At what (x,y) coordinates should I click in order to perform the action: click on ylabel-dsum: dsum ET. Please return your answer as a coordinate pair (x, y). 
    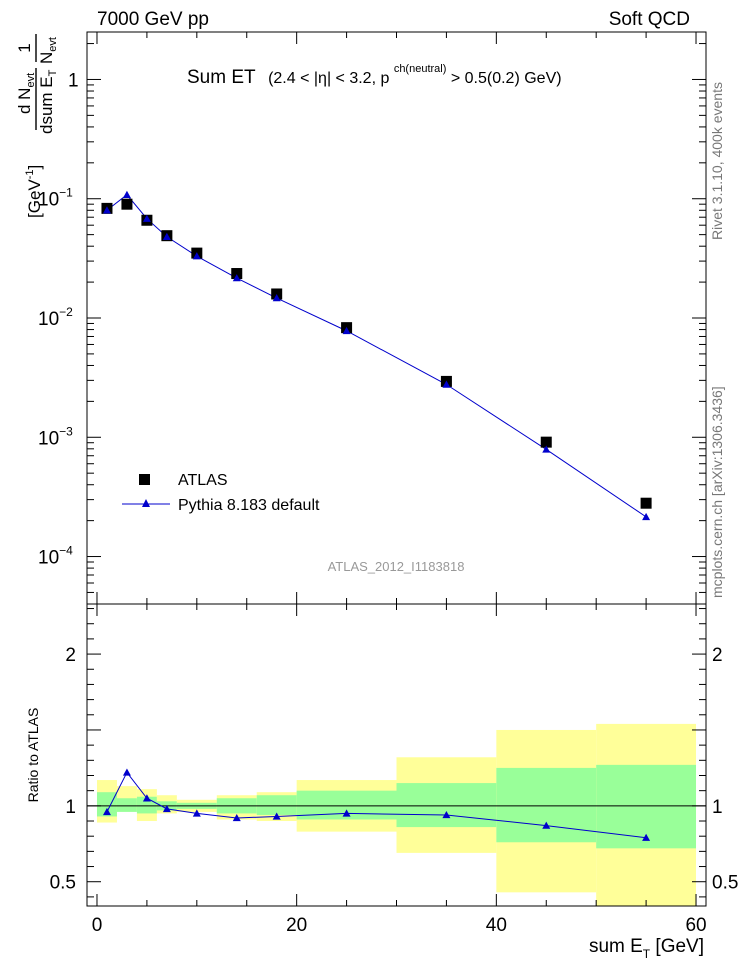
    Looking at the image, I should click on (48, 101).